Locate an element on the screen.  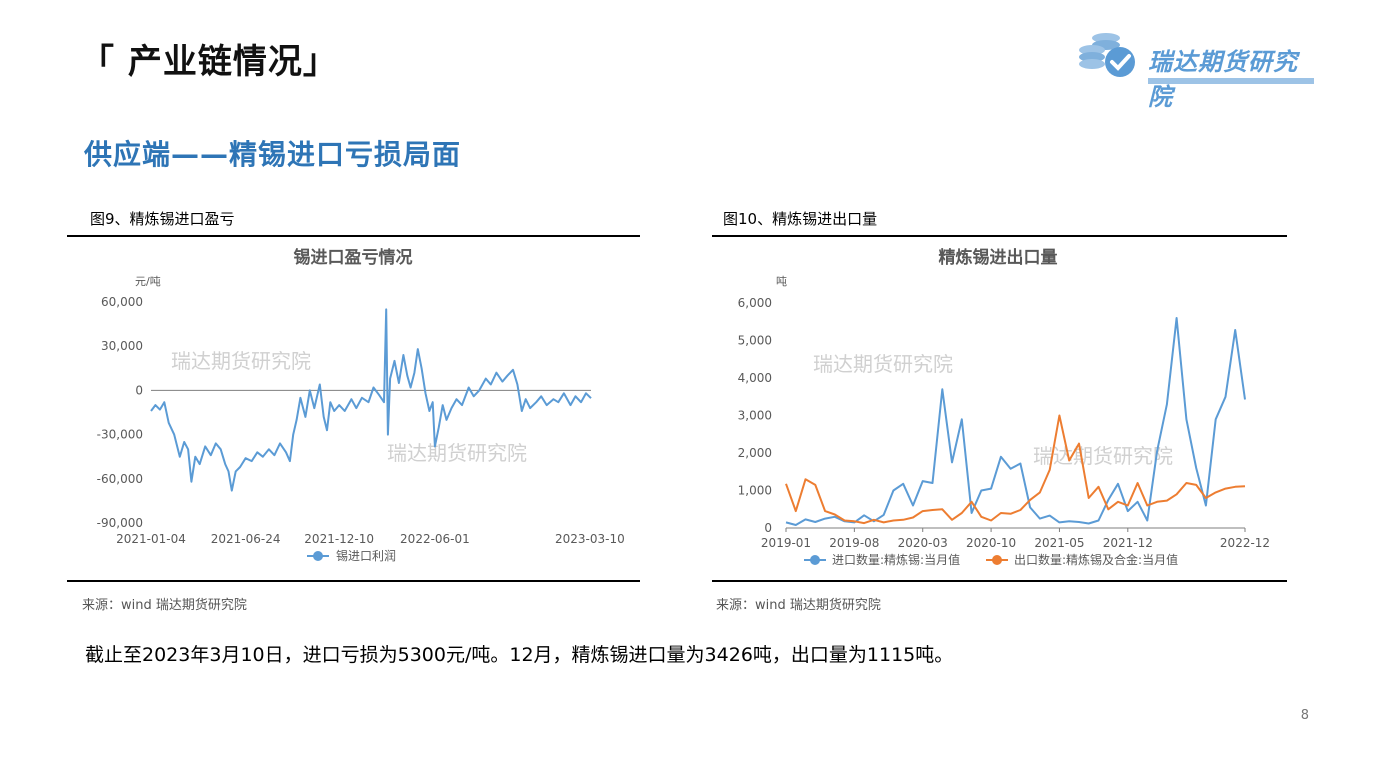
chart1-y-tick-label: 0 is located at coordinates (139, 390).